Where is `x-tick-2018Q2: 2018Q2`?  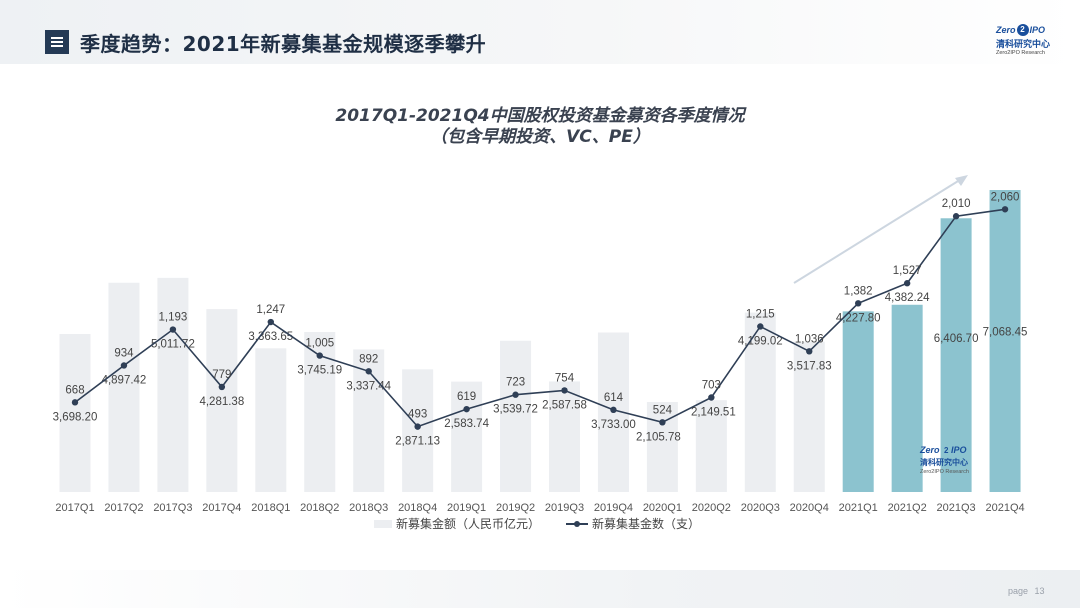 x-tick-2018Q2: 2018Q2 is located at coordinates (319, 508).